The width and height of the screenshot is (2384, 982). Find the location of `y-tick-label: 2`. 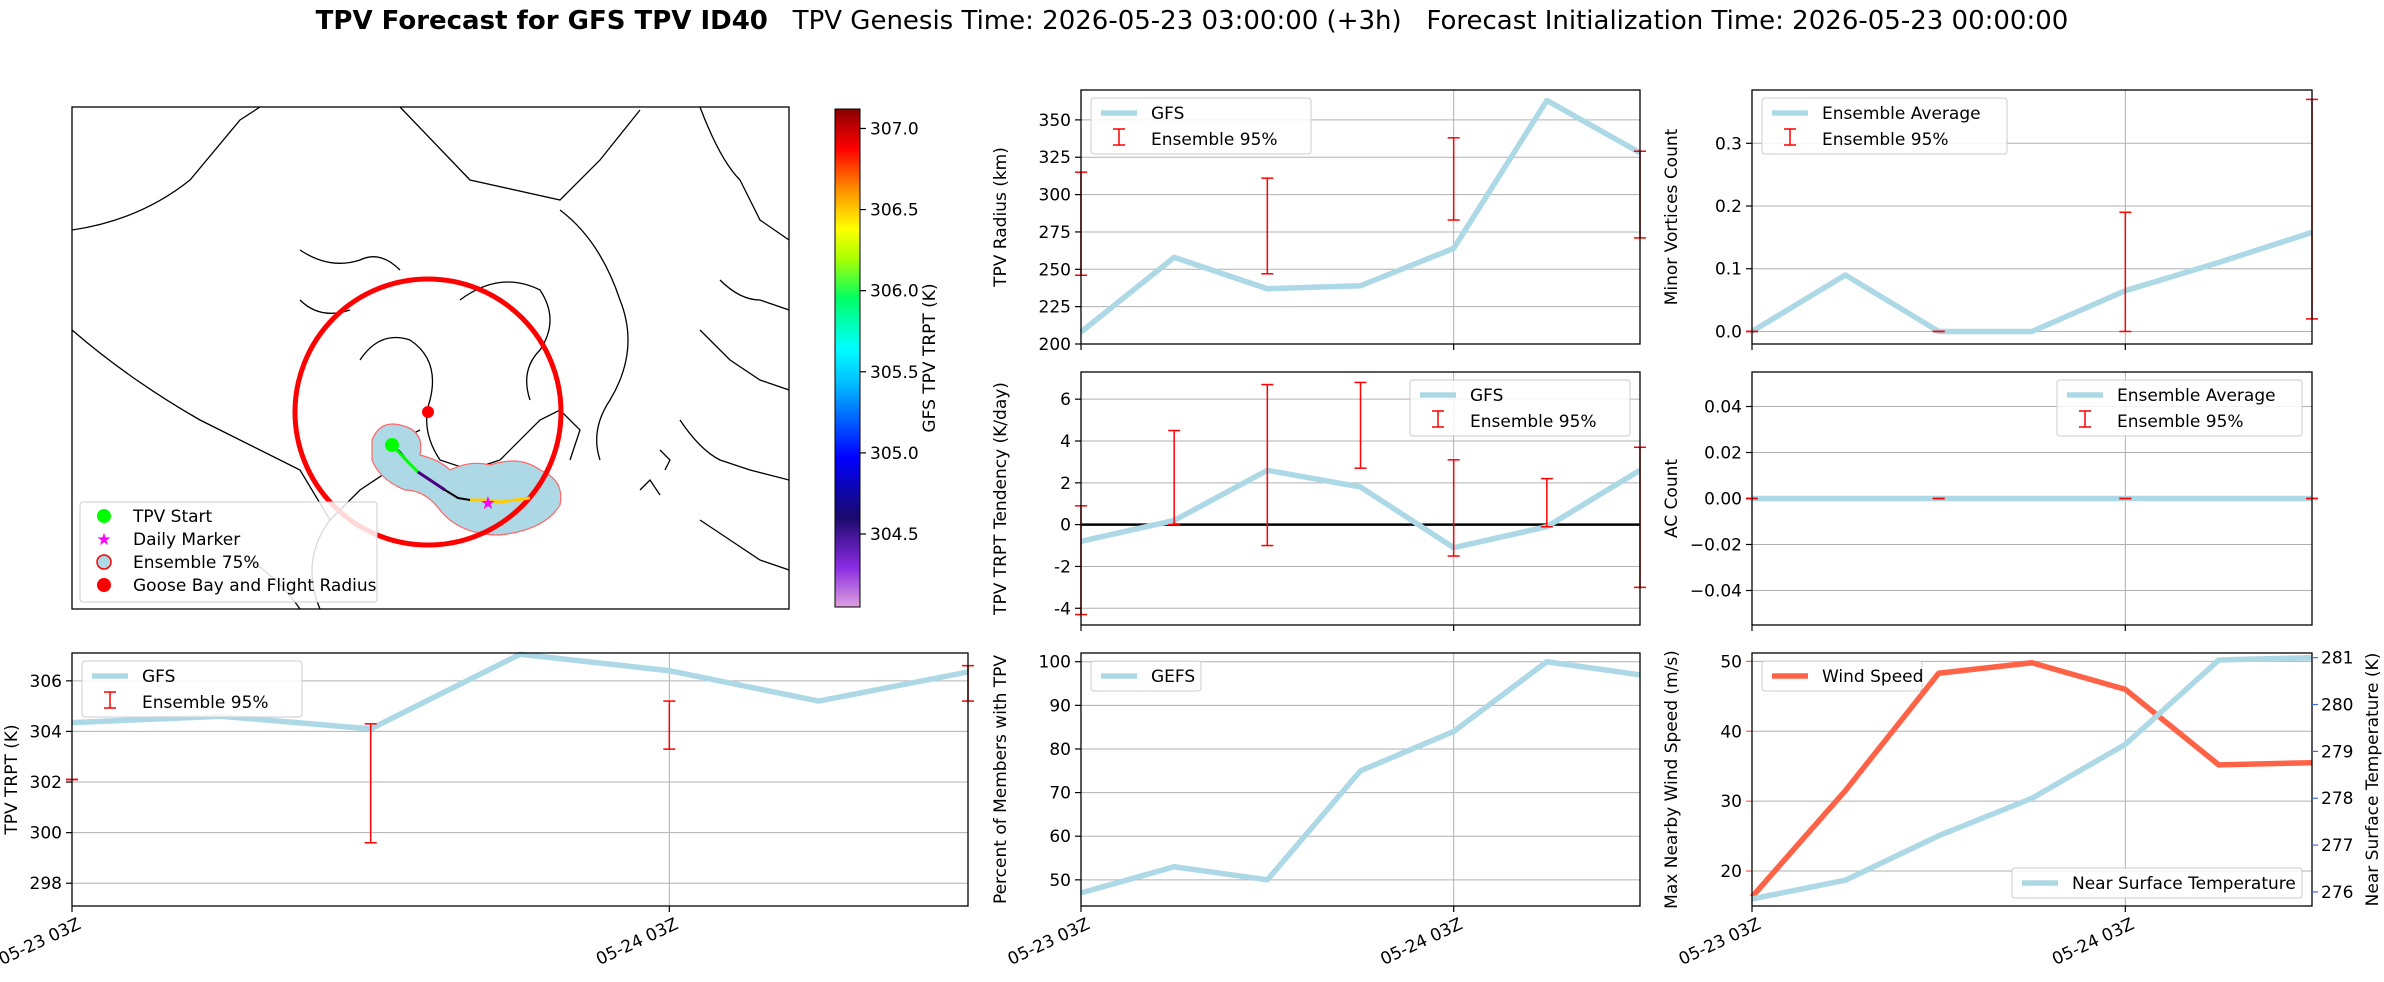

y-tick-label: 2 is located at coordinates (1065, 484).